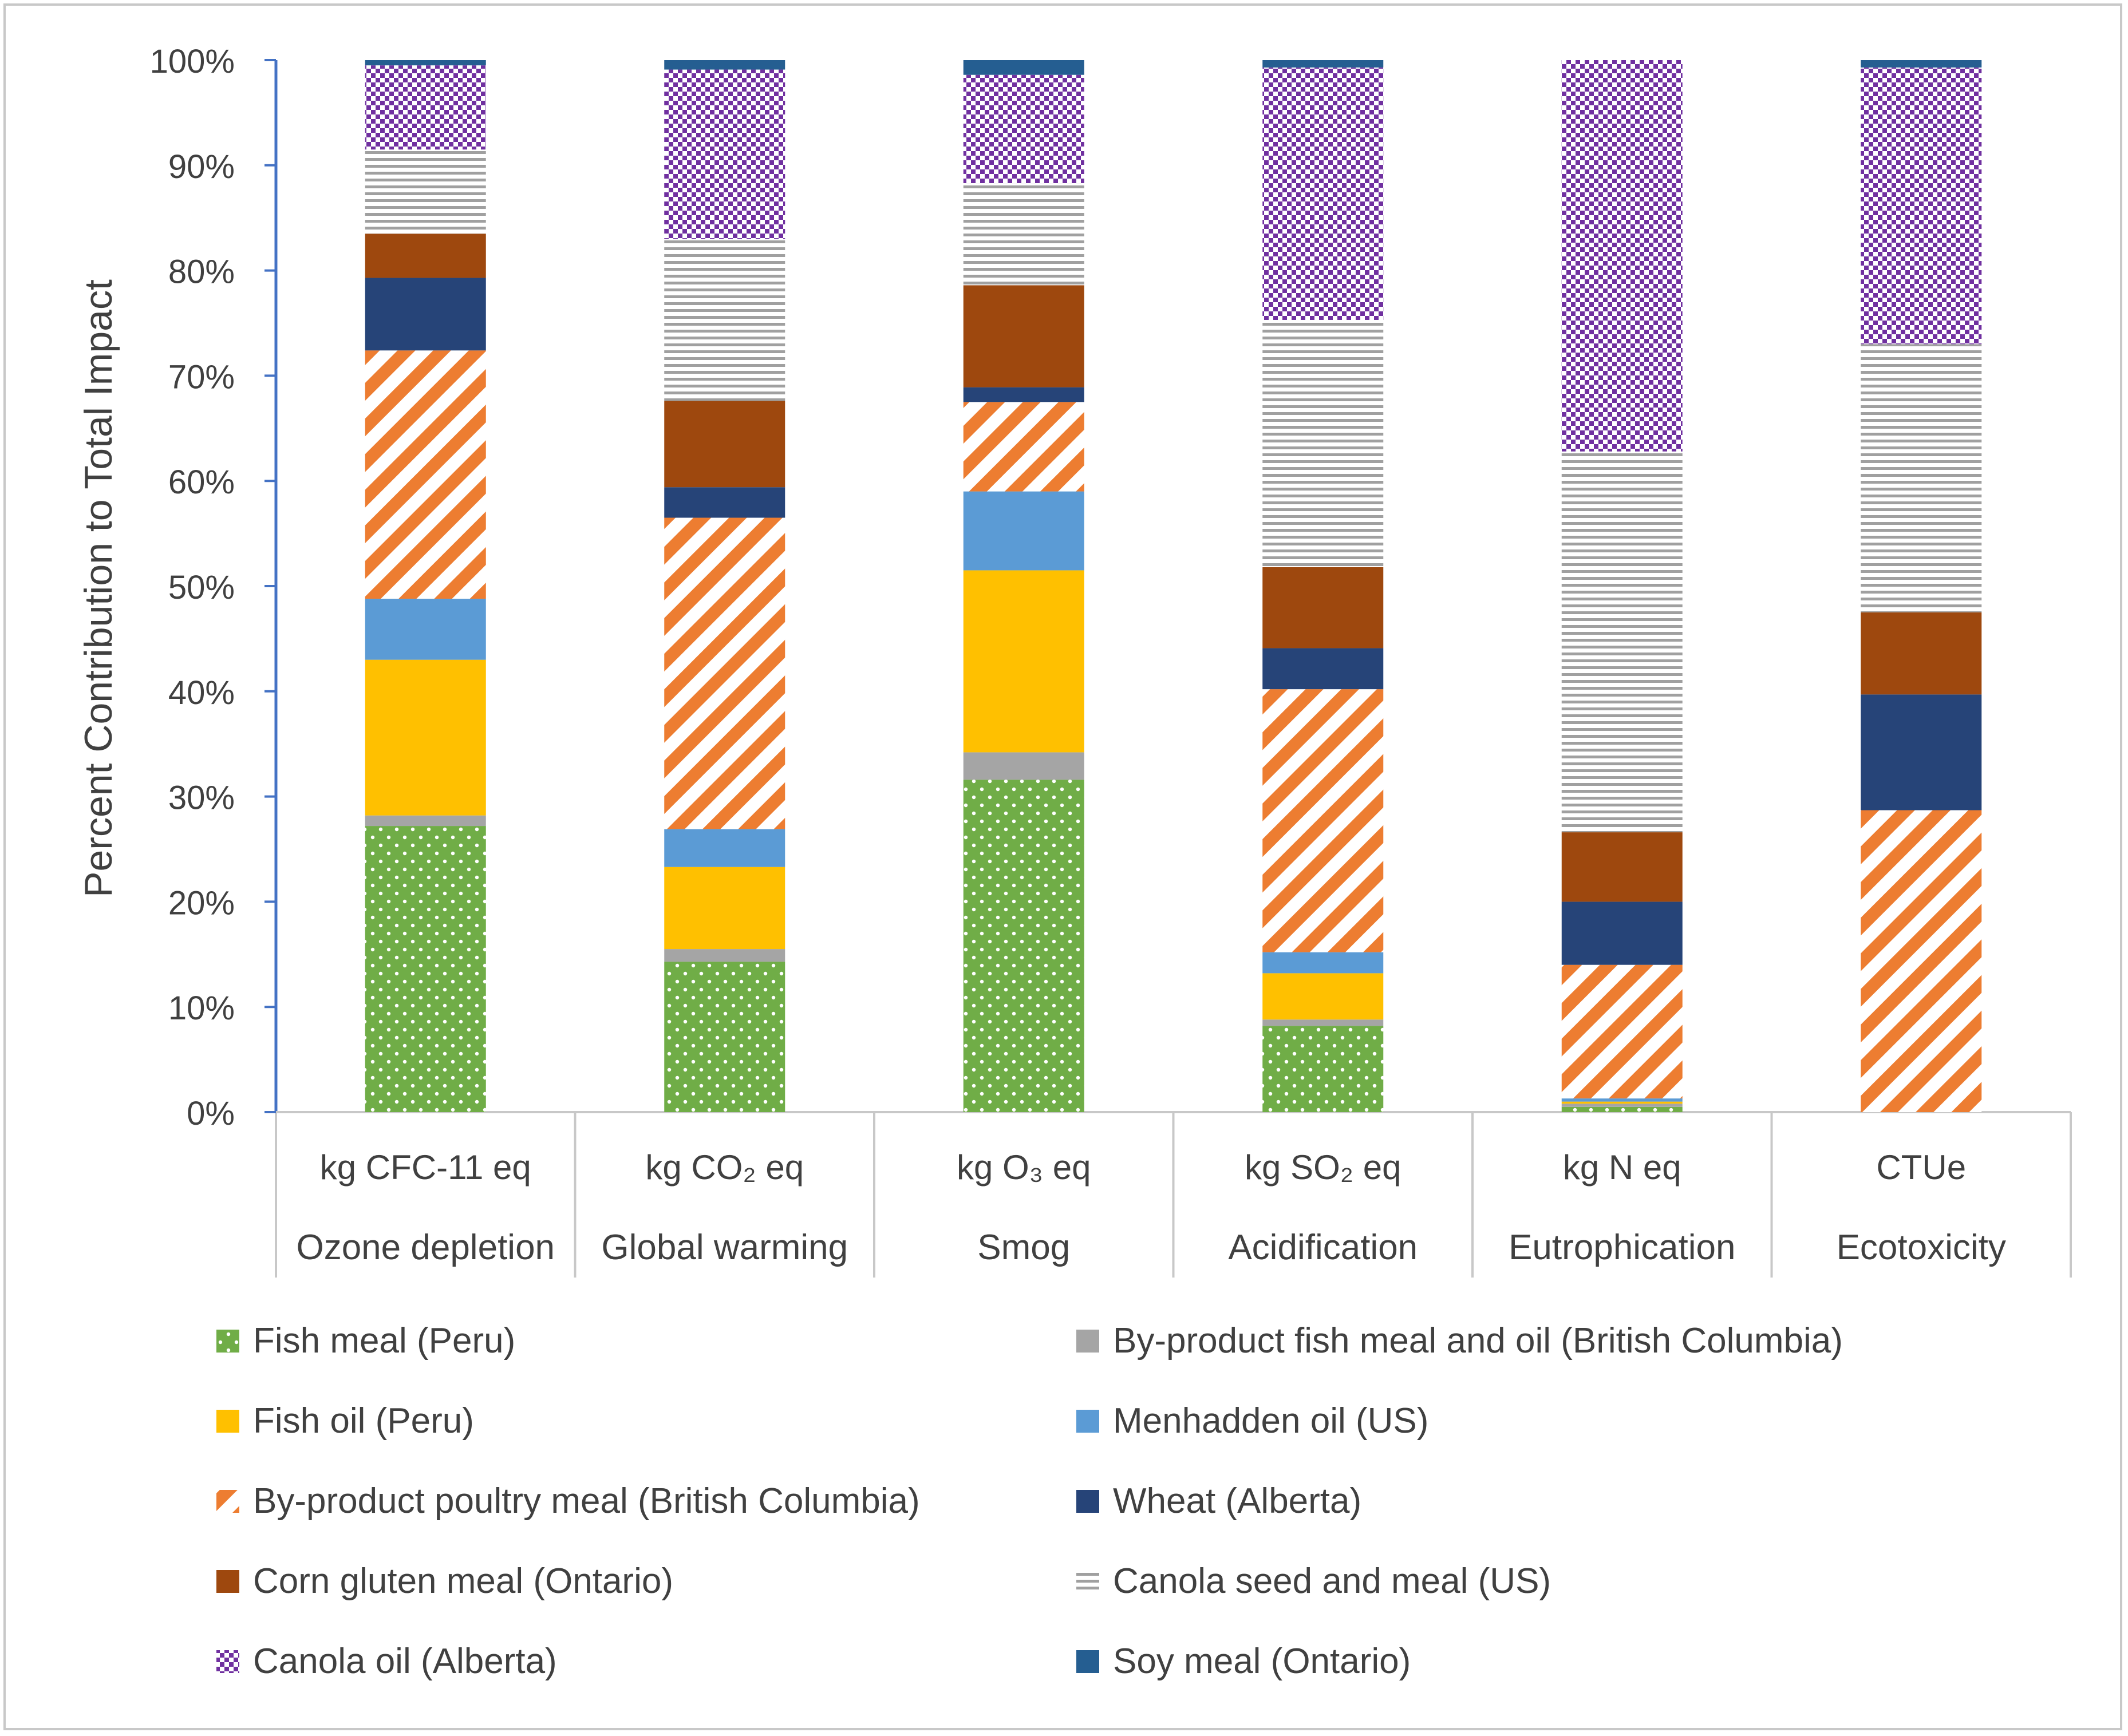 Image resolution: width=2128 pixels, height=1736 pixels. Describe the element at coordinates (201, 587) in the screenshot. I see `y-tick-label: 50%` at that location.